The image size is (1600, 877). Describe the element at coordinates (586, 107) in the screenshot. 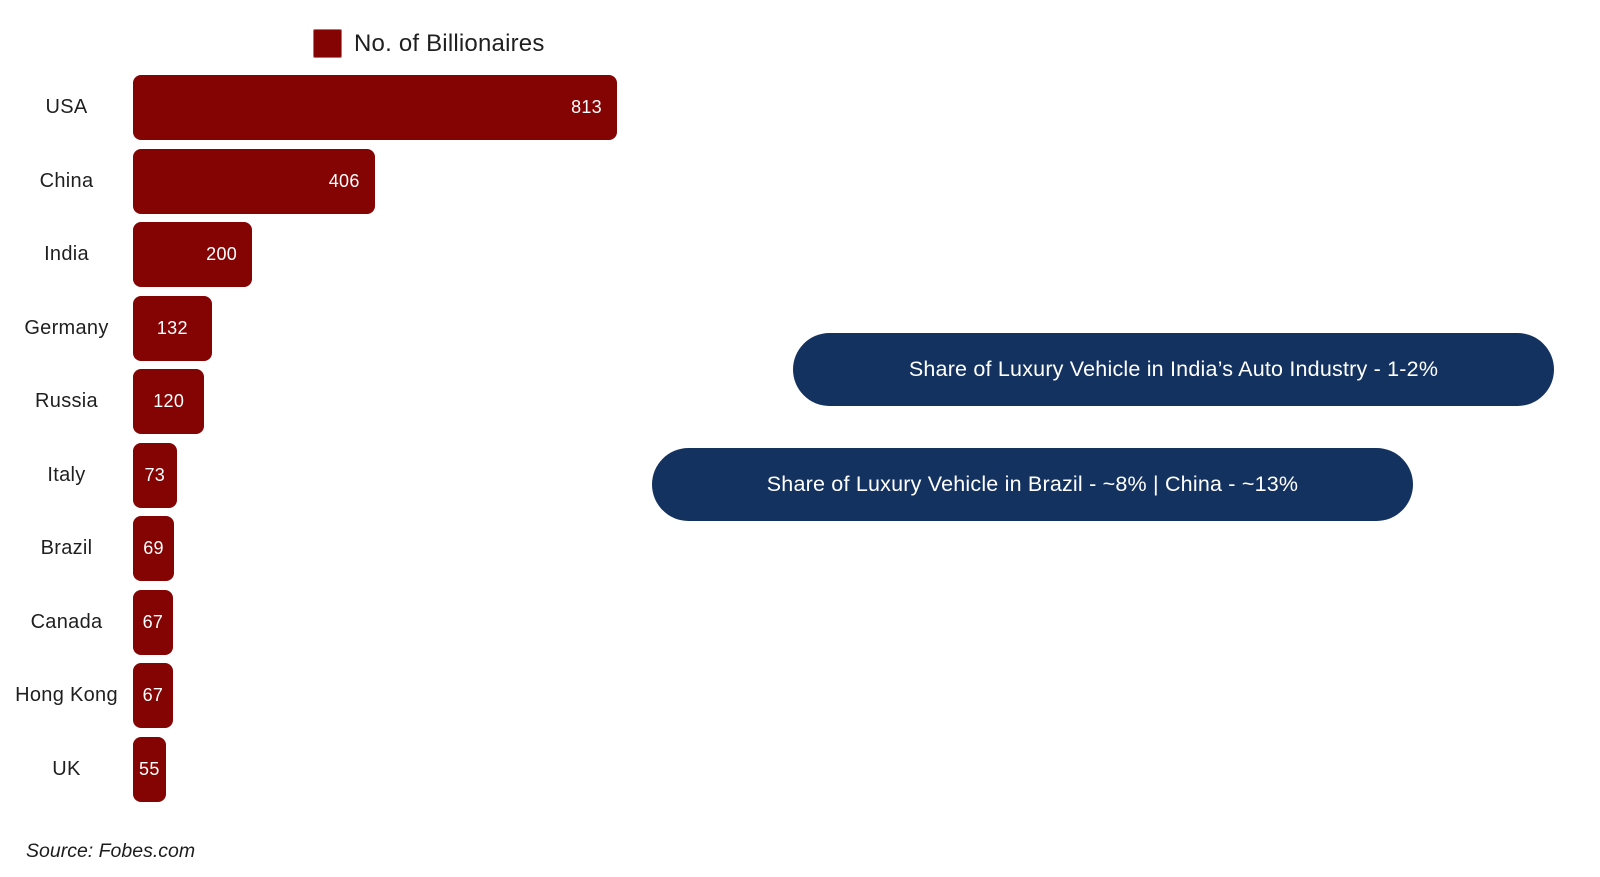

I see `bar-value-label: 813` at that location.